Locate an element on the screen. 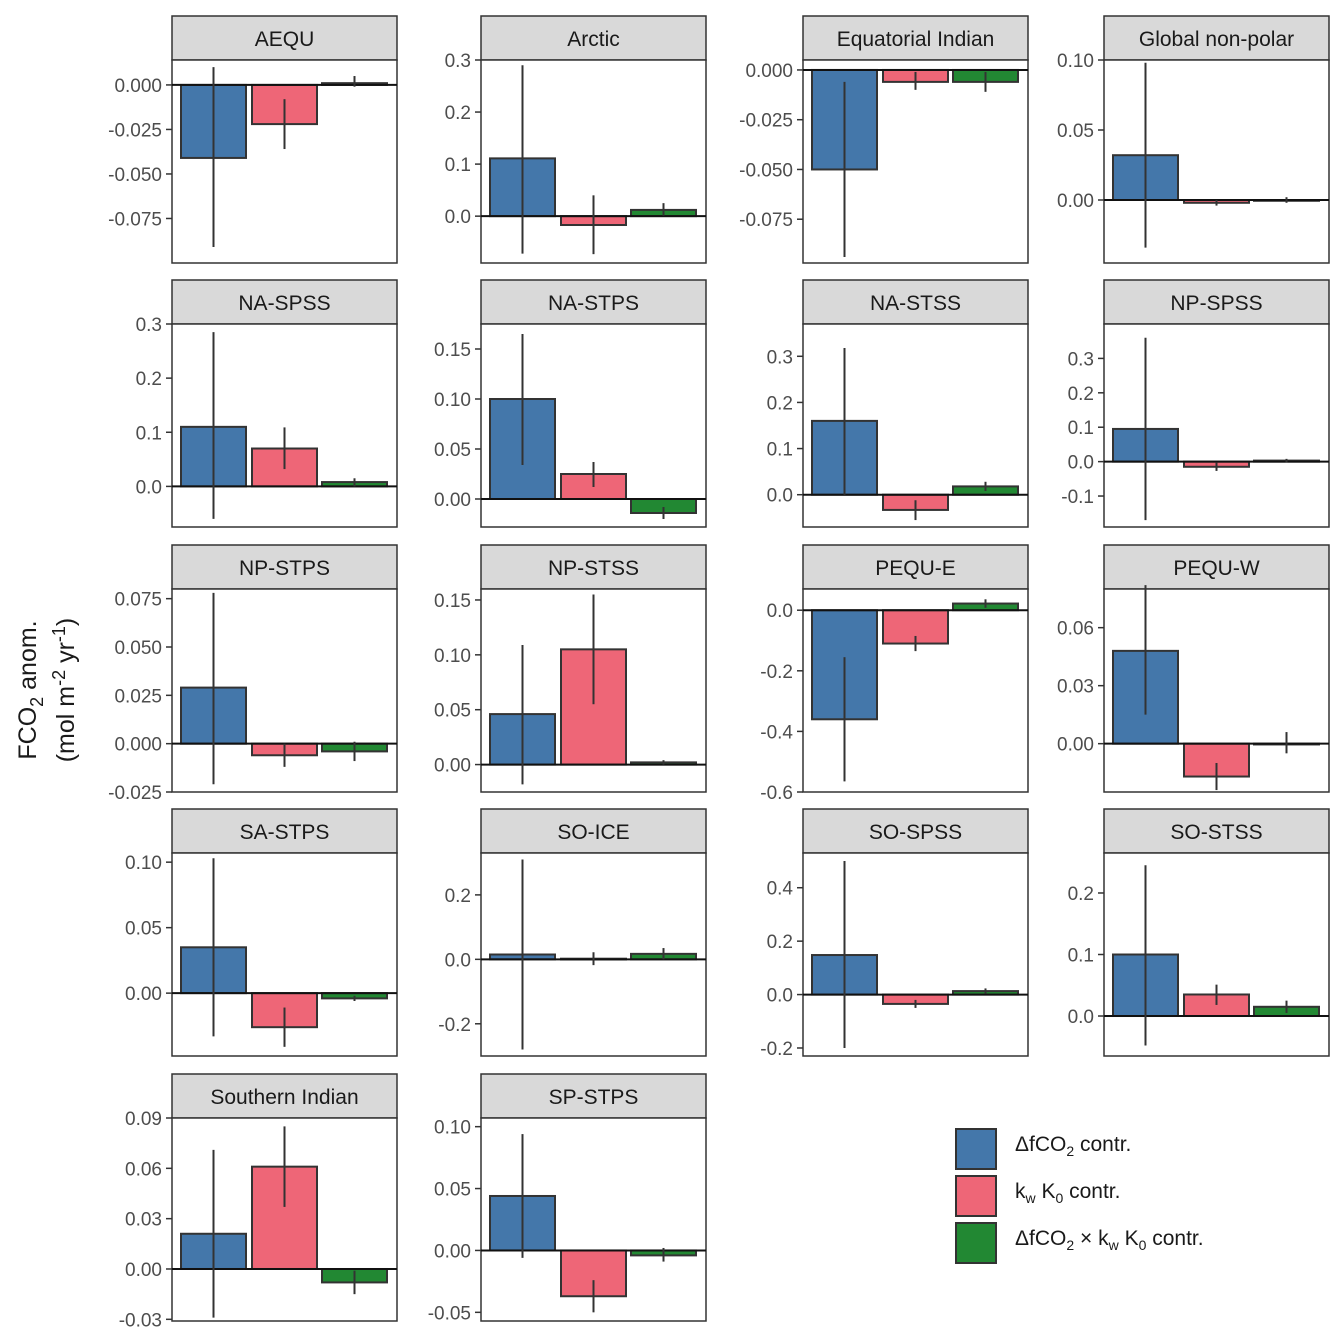 Image resolution: width=1344 pixels, height=1344 pixels. panel-pequ-w: PEQU-W 0.06 0.03 0.00 is located at coordinates (1193, 668).